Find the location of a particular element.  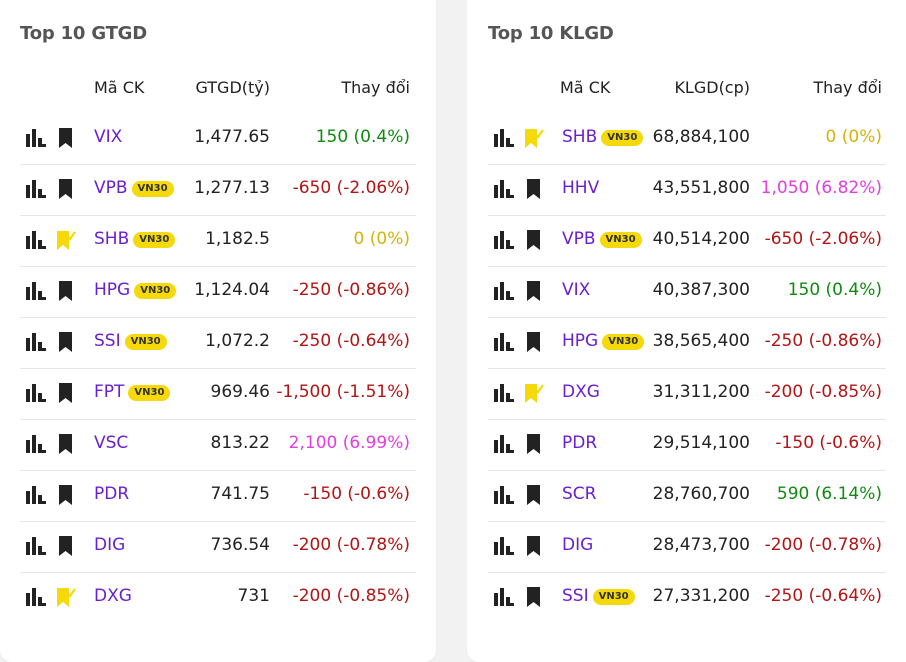

table-row: VIX 40,387,300 150 (0.4%) is located at coordinates (687, 292).